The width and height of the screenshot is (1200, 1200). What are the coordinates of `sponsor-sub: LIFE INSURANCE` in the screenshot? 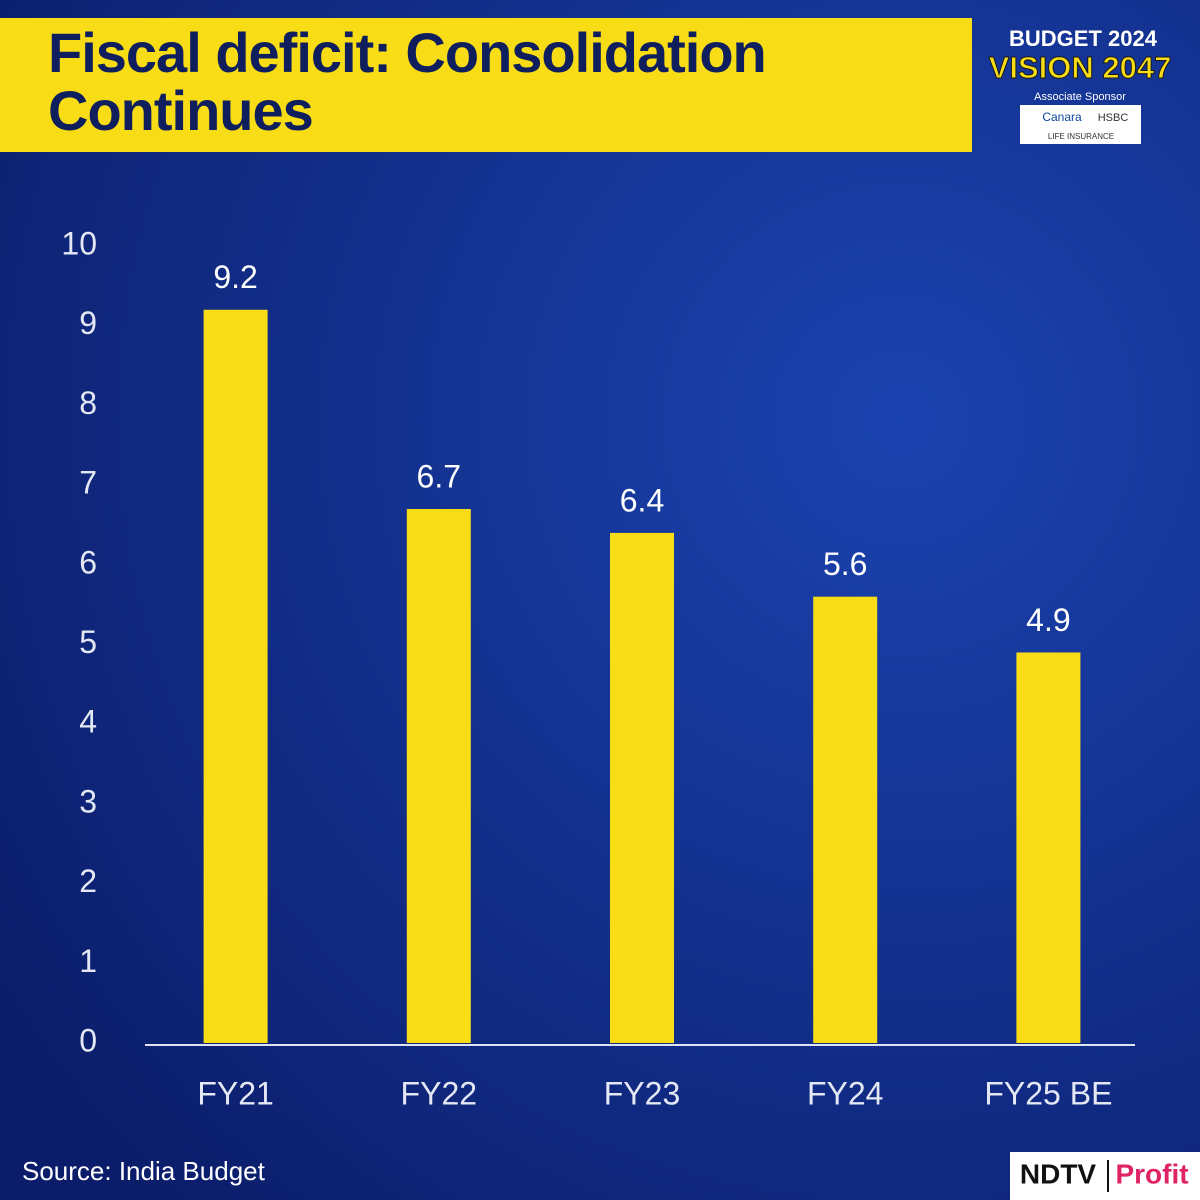 It's located at (1081, 136).